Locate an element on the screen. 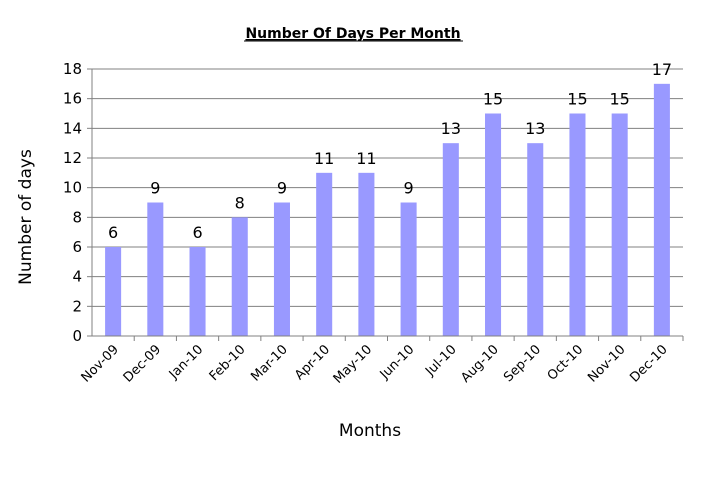 The height and width of the screenshot is (487, 706). y-tick-label: 16 is located at coordinates (72, 99).